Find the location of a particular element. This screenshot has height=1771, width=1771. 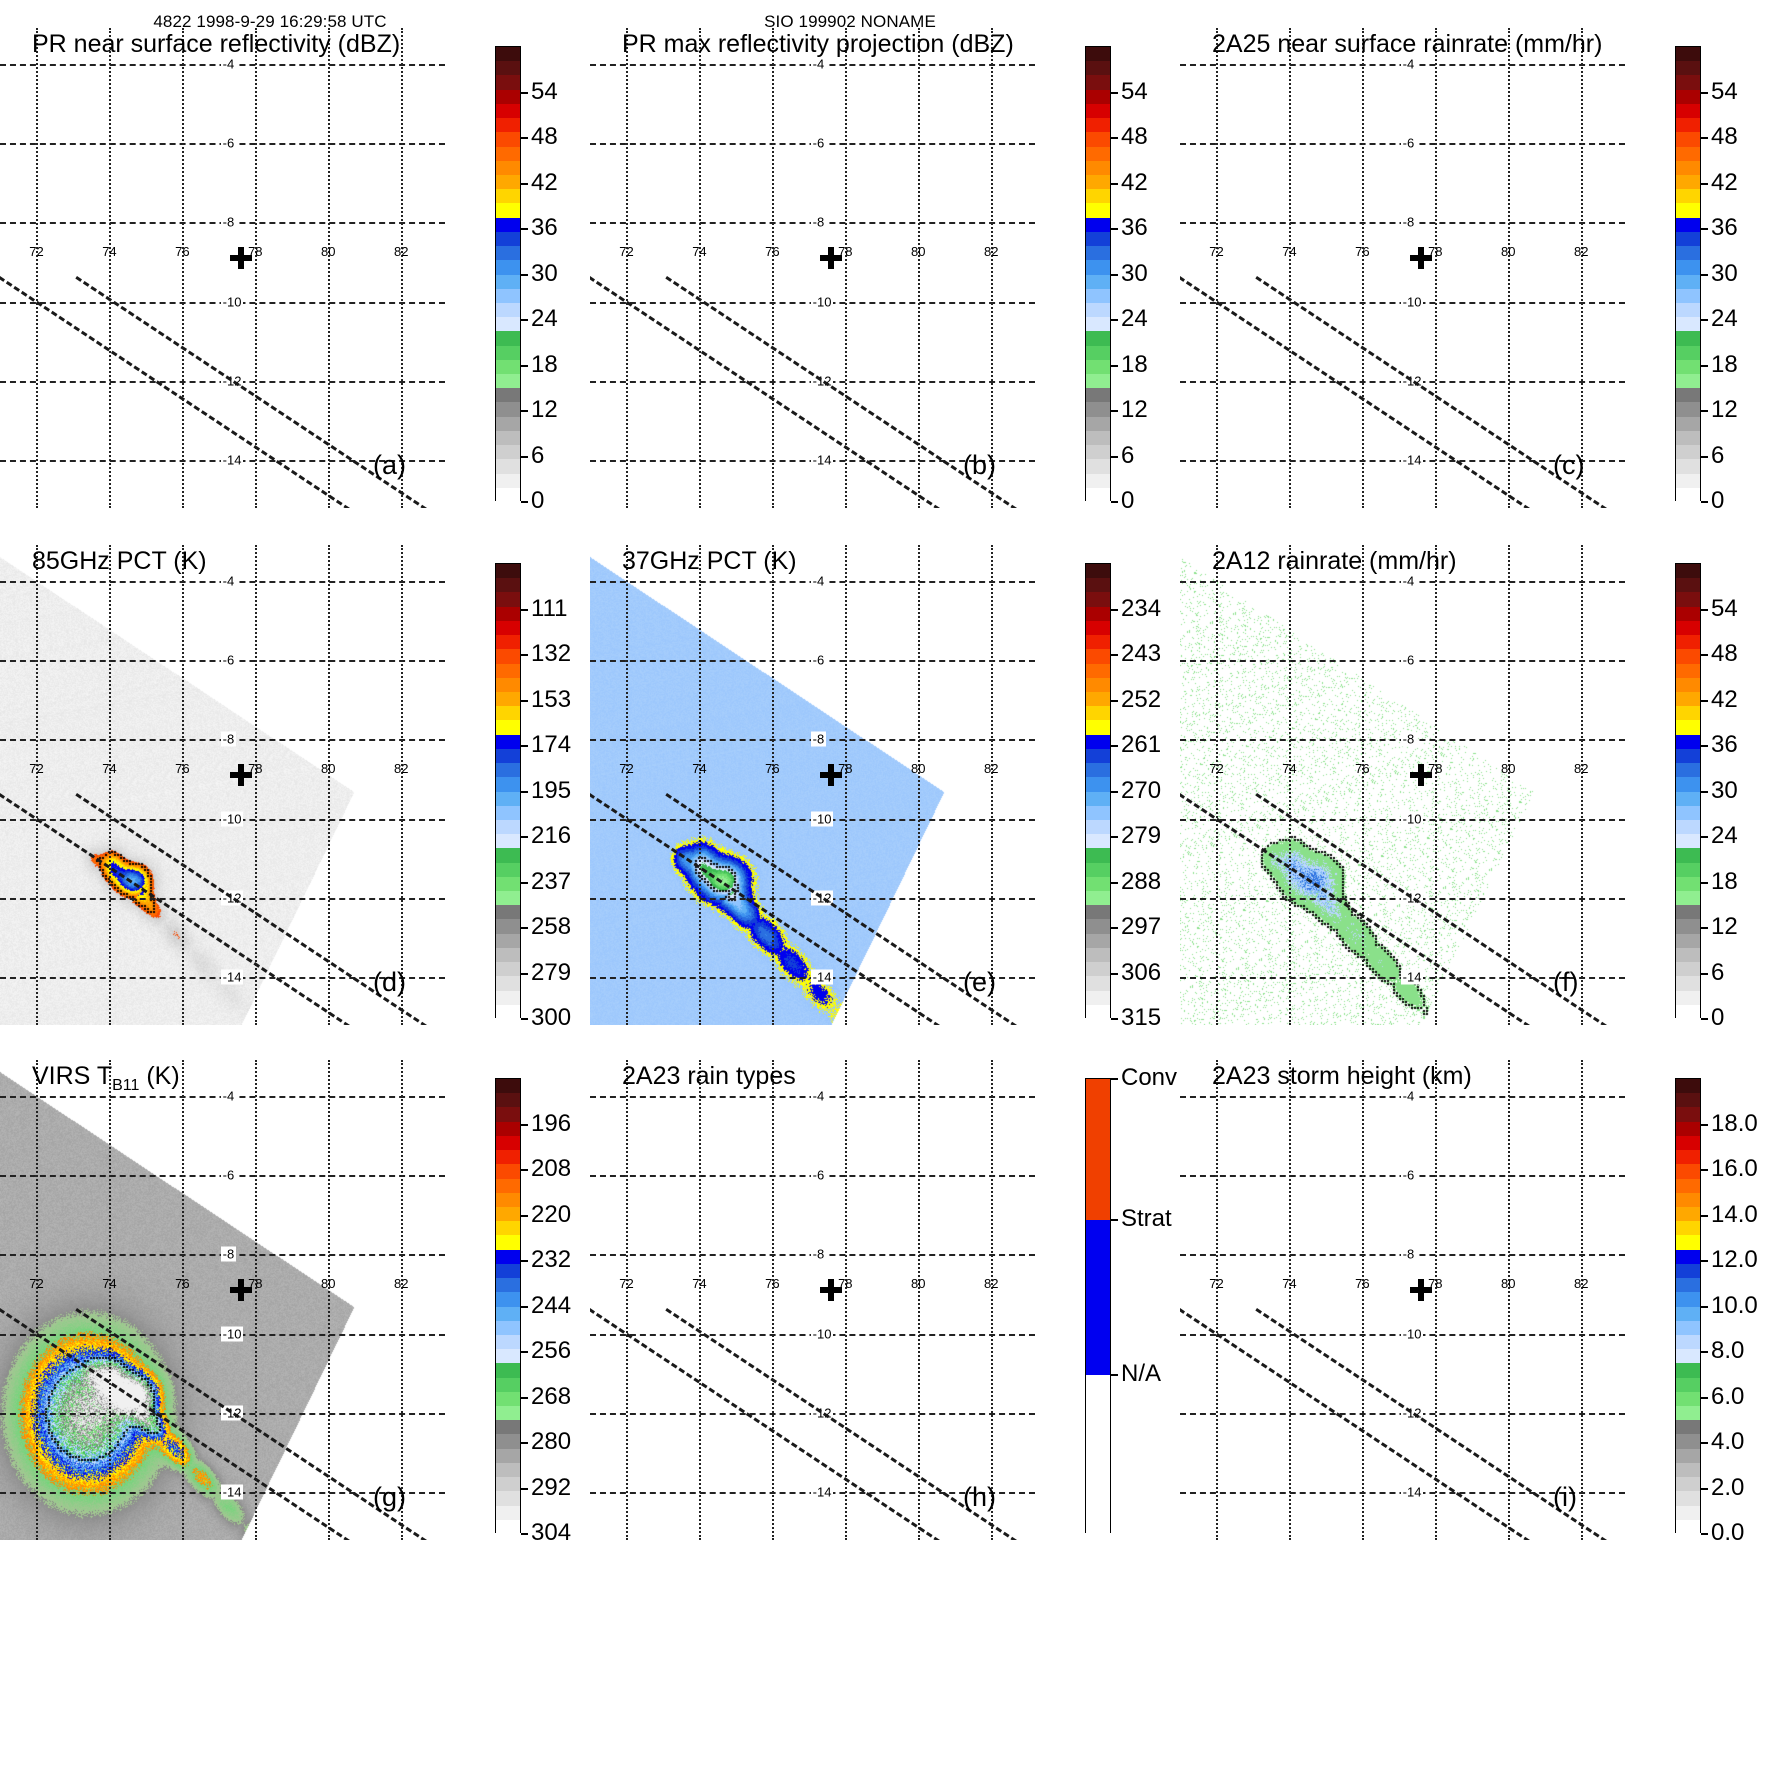

colorbar-tick-label: 48 is located at coordinates (1134, 136).